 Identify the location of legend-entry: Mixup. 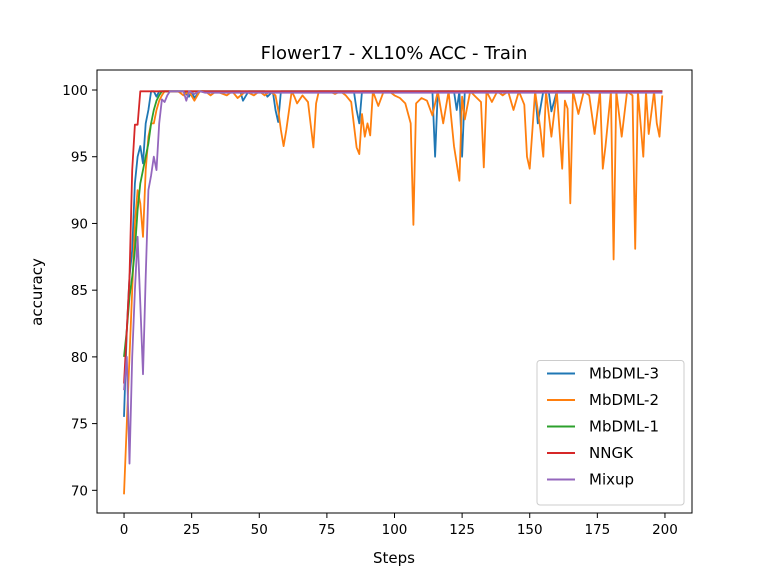
(611, 480).